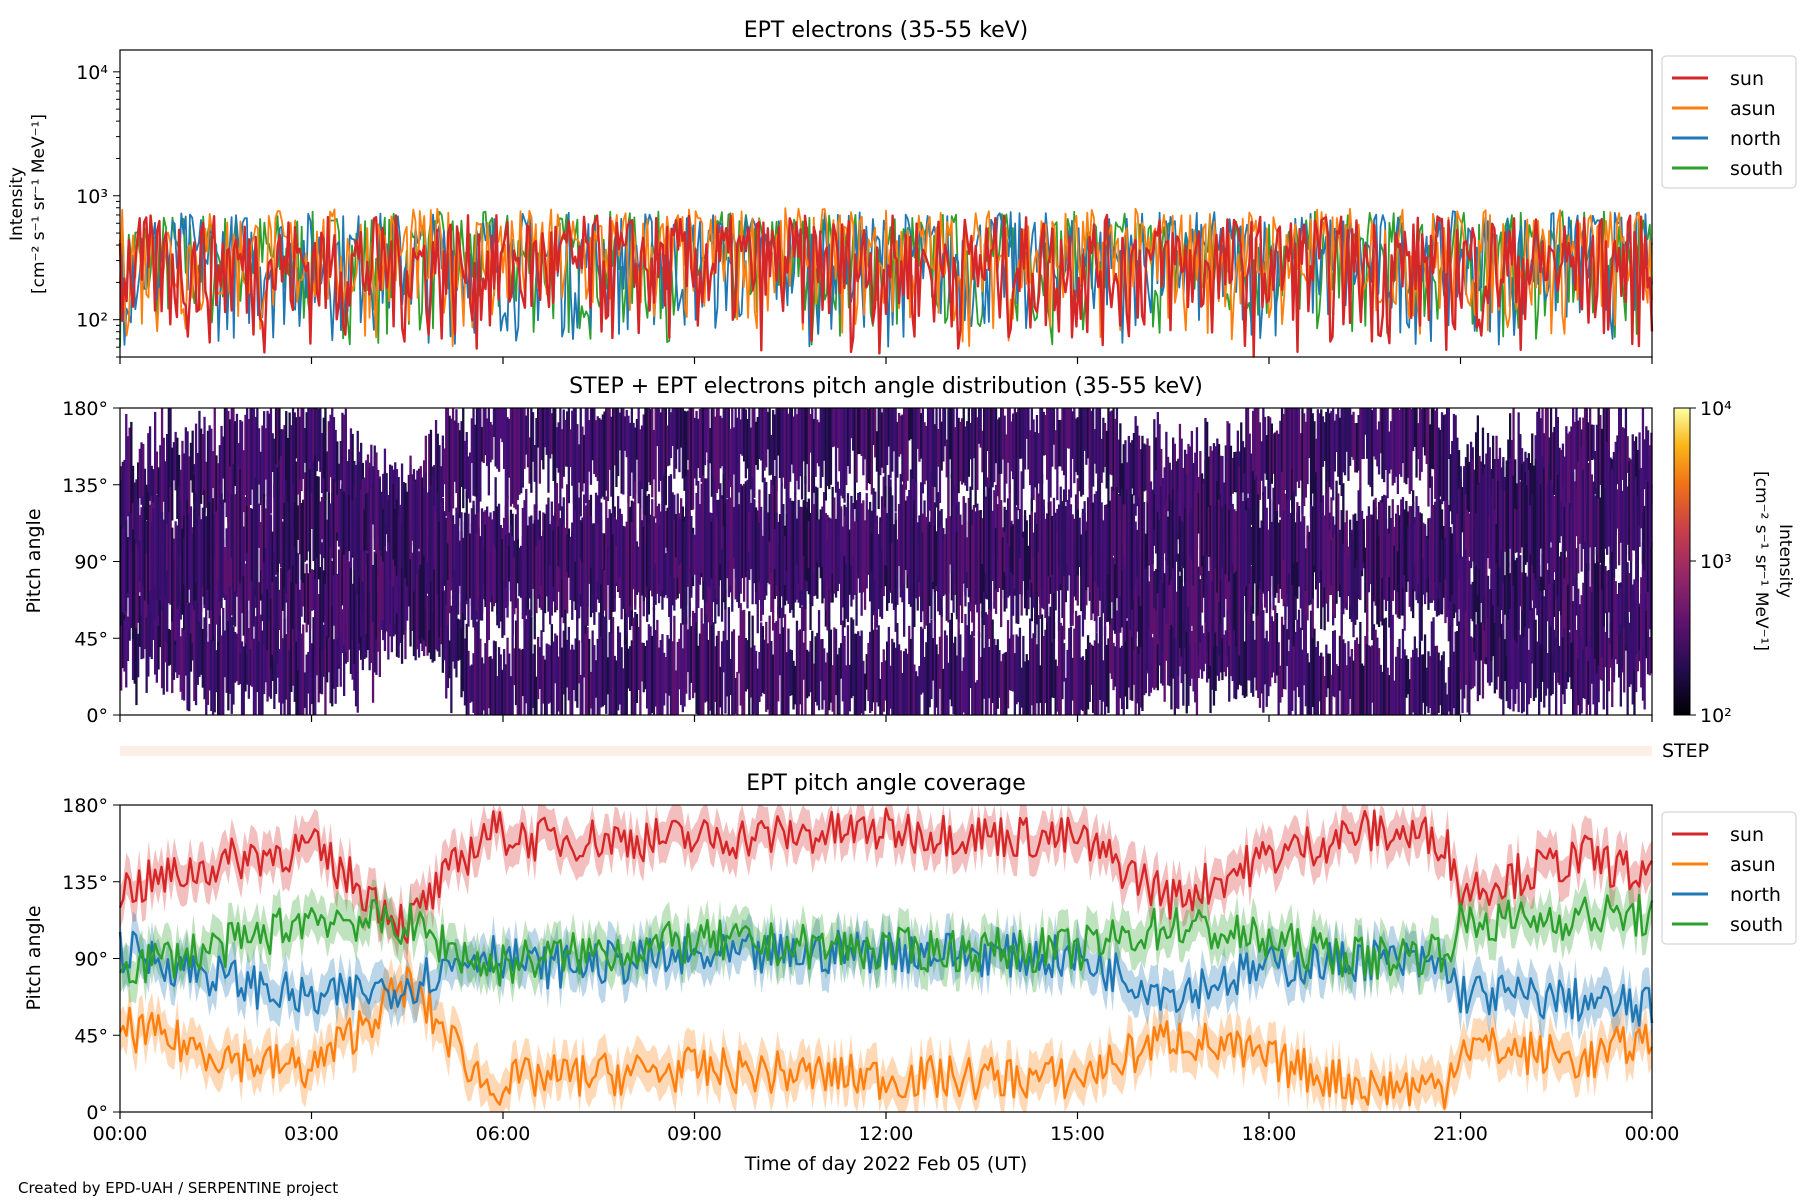  I want to click on series-north-line, so click(886, 978).